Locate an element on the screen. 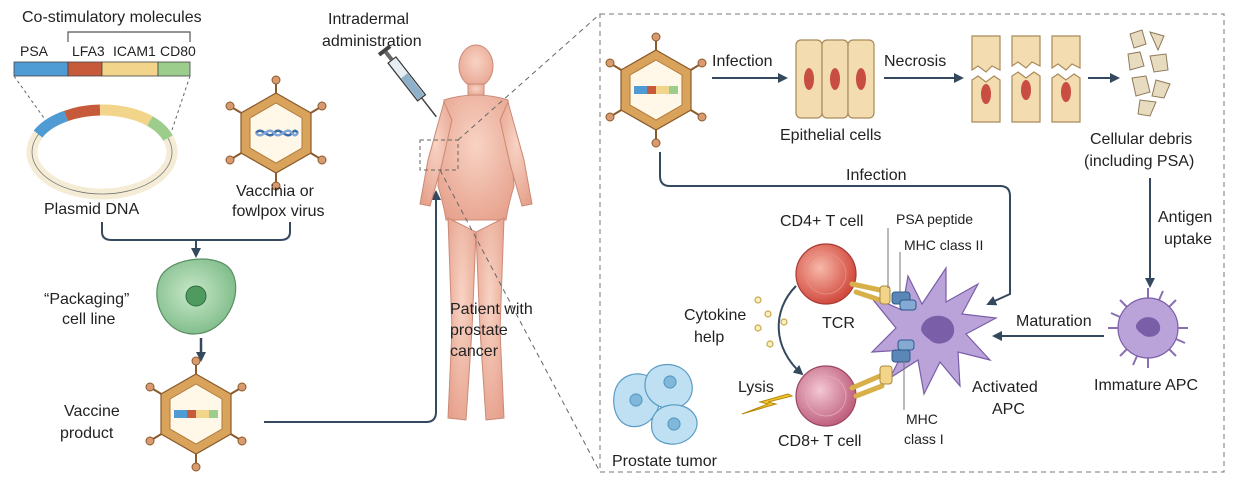  gene-label-psa: PSA is located at coordinates (34, 51).